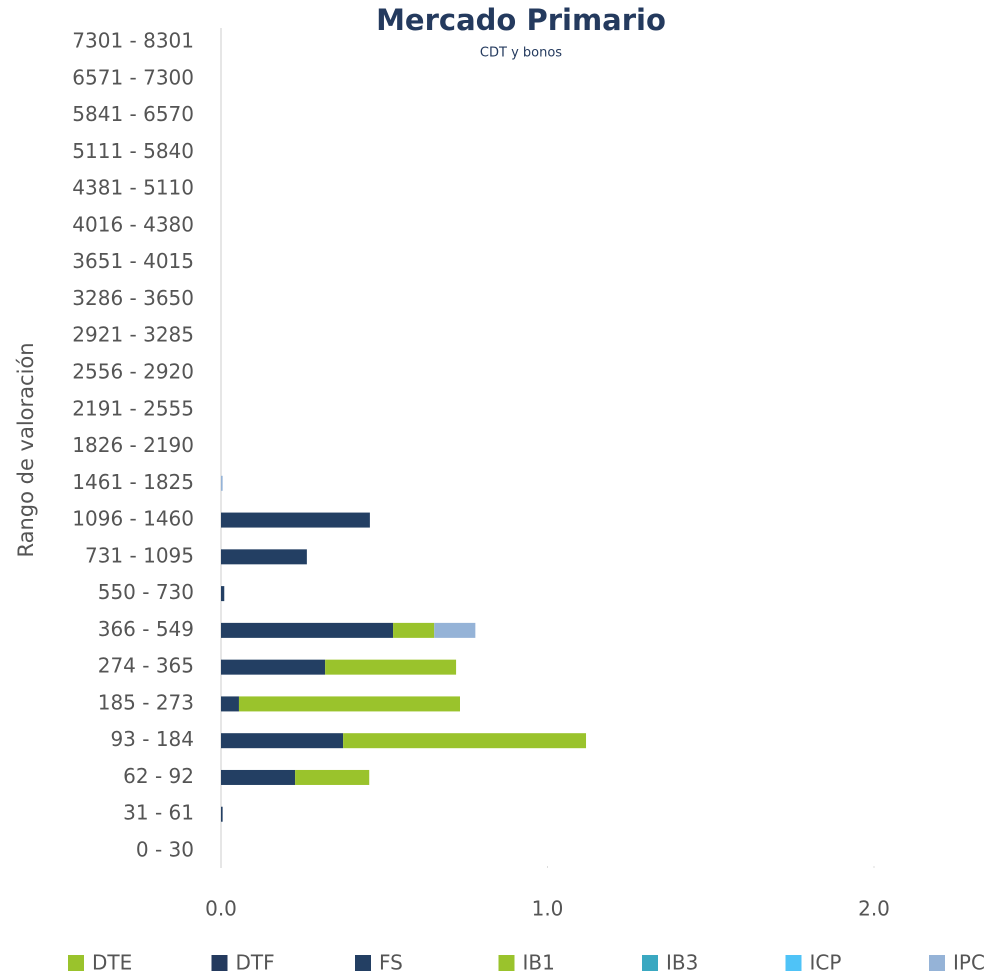  I want to click on y-tick-label: 731 - 1095, so click(139, 555).